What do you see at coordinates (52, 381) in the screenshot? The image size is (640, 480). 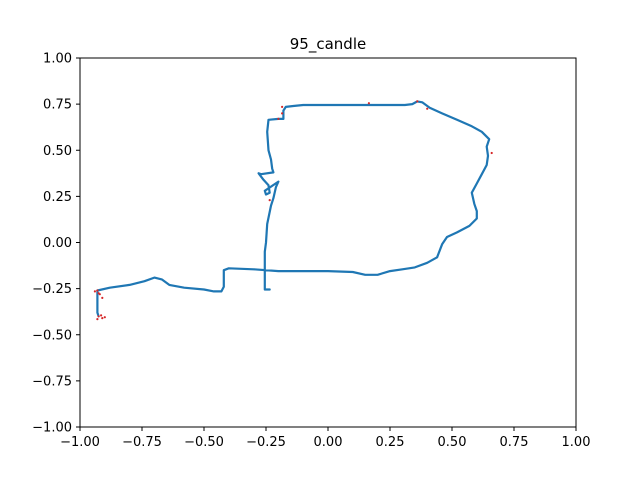 I see `y-tick-label: −0.75` at bounding box center [52, 381].